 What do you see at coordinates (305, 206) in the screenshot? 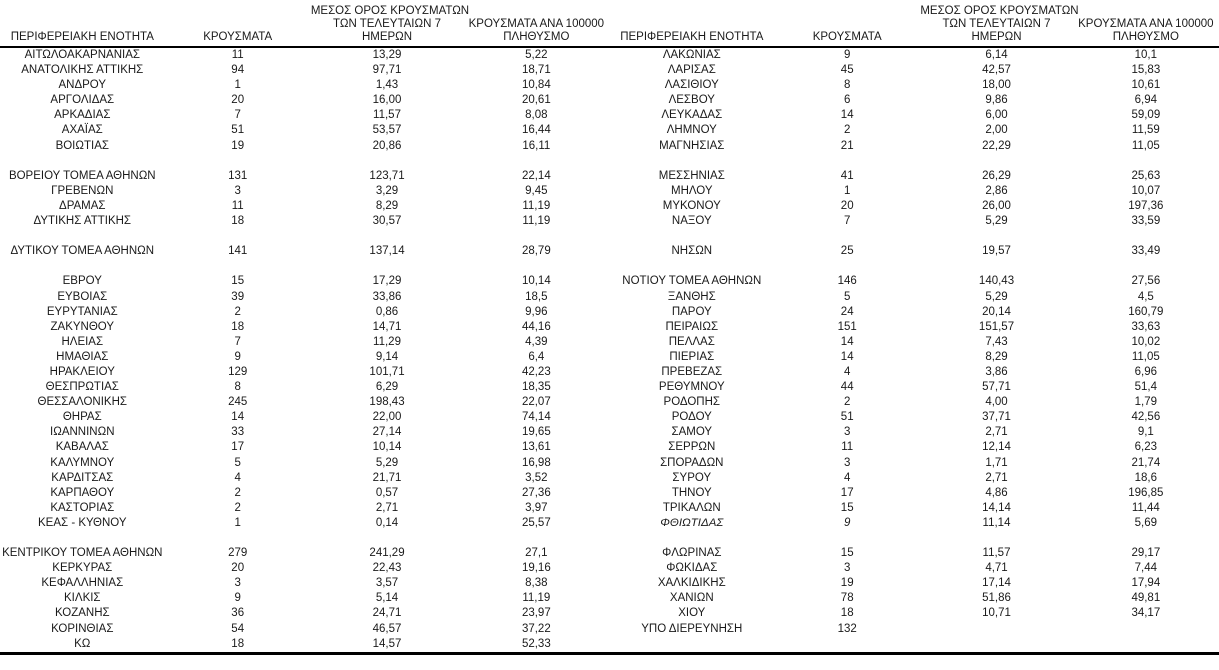
I see `table-row: ΔΡΑΜΑΣ 11 8,29 11,19` at bounding box center [305, 206].